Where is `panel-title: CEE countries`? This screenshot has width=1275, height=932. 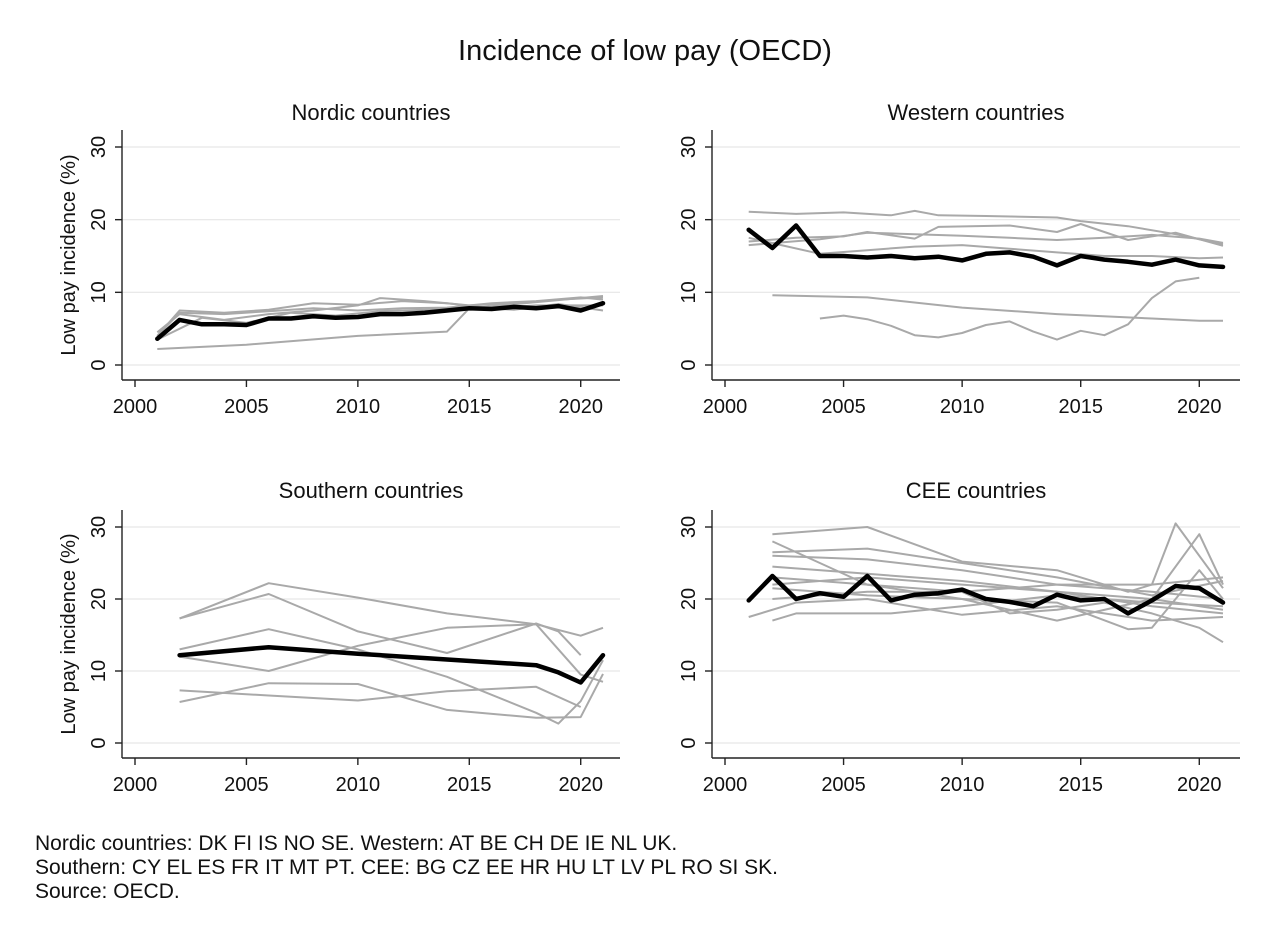 panel-title: CEE countries is located at coordinates (976, 490).